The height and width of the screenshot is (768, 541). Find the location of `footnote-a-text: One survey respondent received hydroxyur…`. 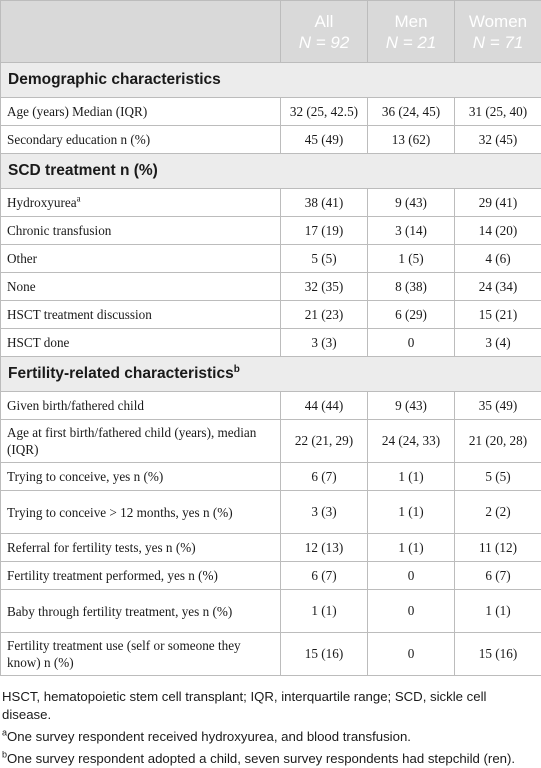

footnote-a-text: One survey respondent received hydroxyur… is located at coordinates (209, 736).